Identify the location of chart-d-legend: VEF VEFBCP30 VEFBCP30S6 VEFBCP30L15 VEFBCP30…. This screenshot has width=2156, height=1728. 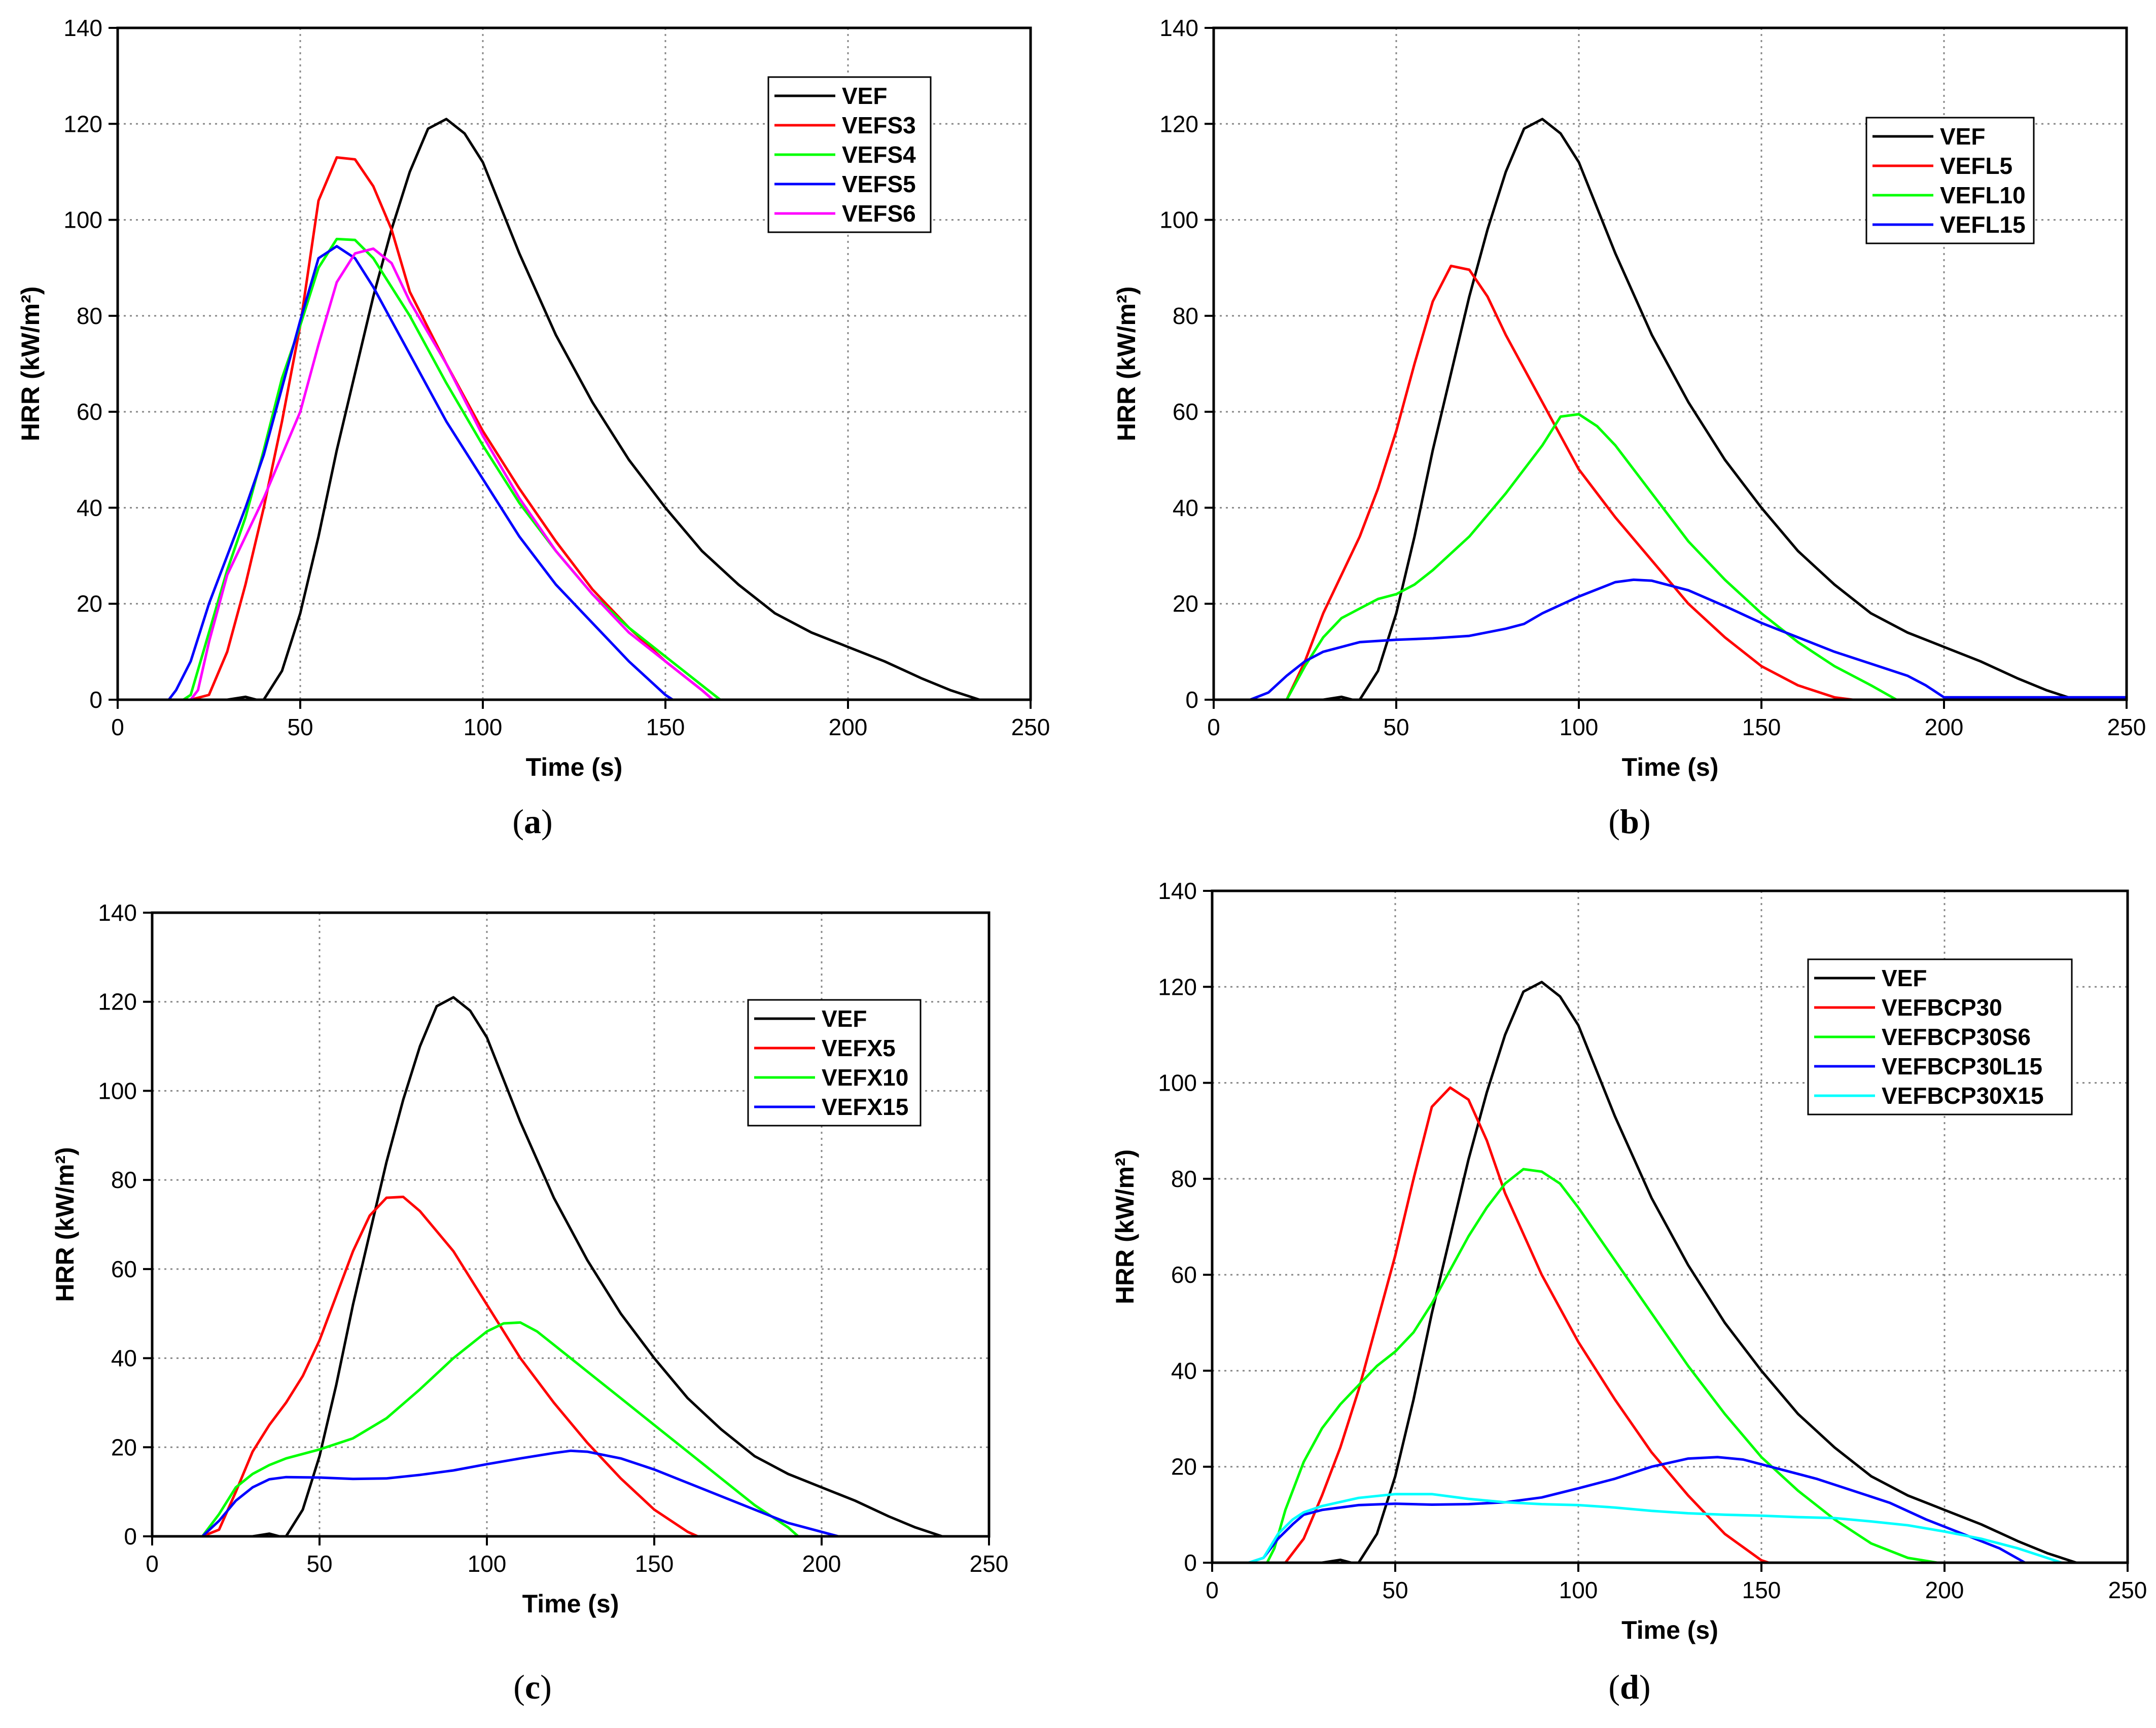
(1940, 1036).